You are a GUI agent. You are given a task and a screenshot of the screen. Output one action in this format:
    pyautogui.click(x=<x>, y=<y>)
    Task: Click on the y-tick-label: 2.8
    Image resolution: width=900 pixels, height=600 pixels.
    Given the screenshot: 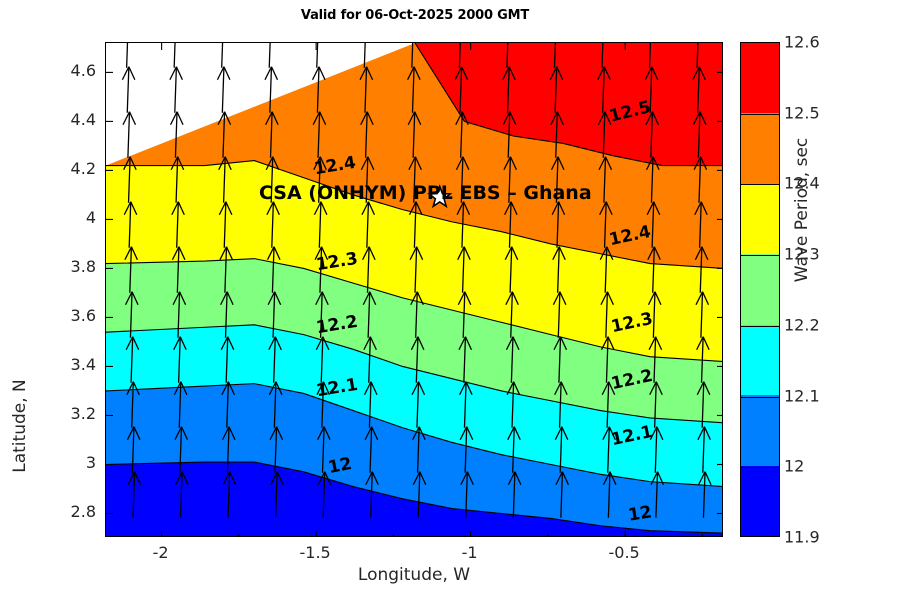 What is the action you would take?
    pyautogui.click(x=83, y=512)
    